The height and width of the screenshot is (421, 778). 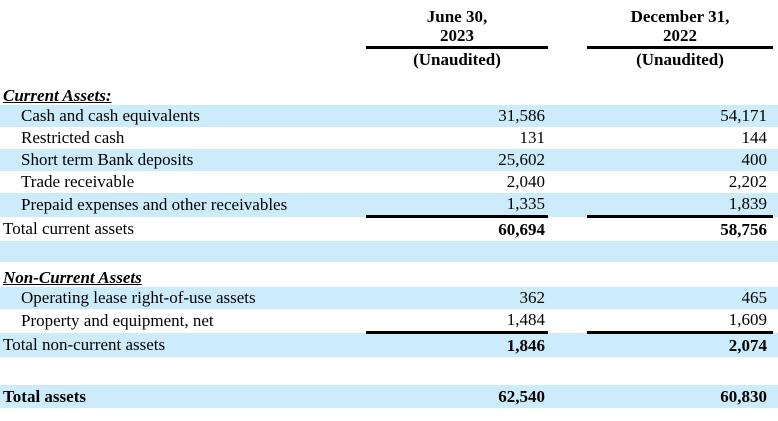 I want to click on table-row-cash-and-cash-equivalents: Cash and cash equivalents 31,586 54,171, so click(x=389, y=116).